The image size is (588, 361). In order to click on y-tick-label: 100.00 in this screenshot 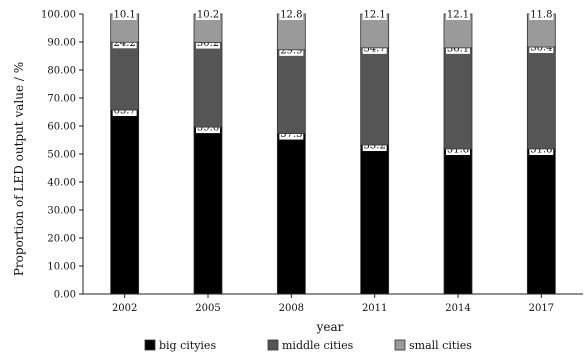, I will do `click(58, 15)`.